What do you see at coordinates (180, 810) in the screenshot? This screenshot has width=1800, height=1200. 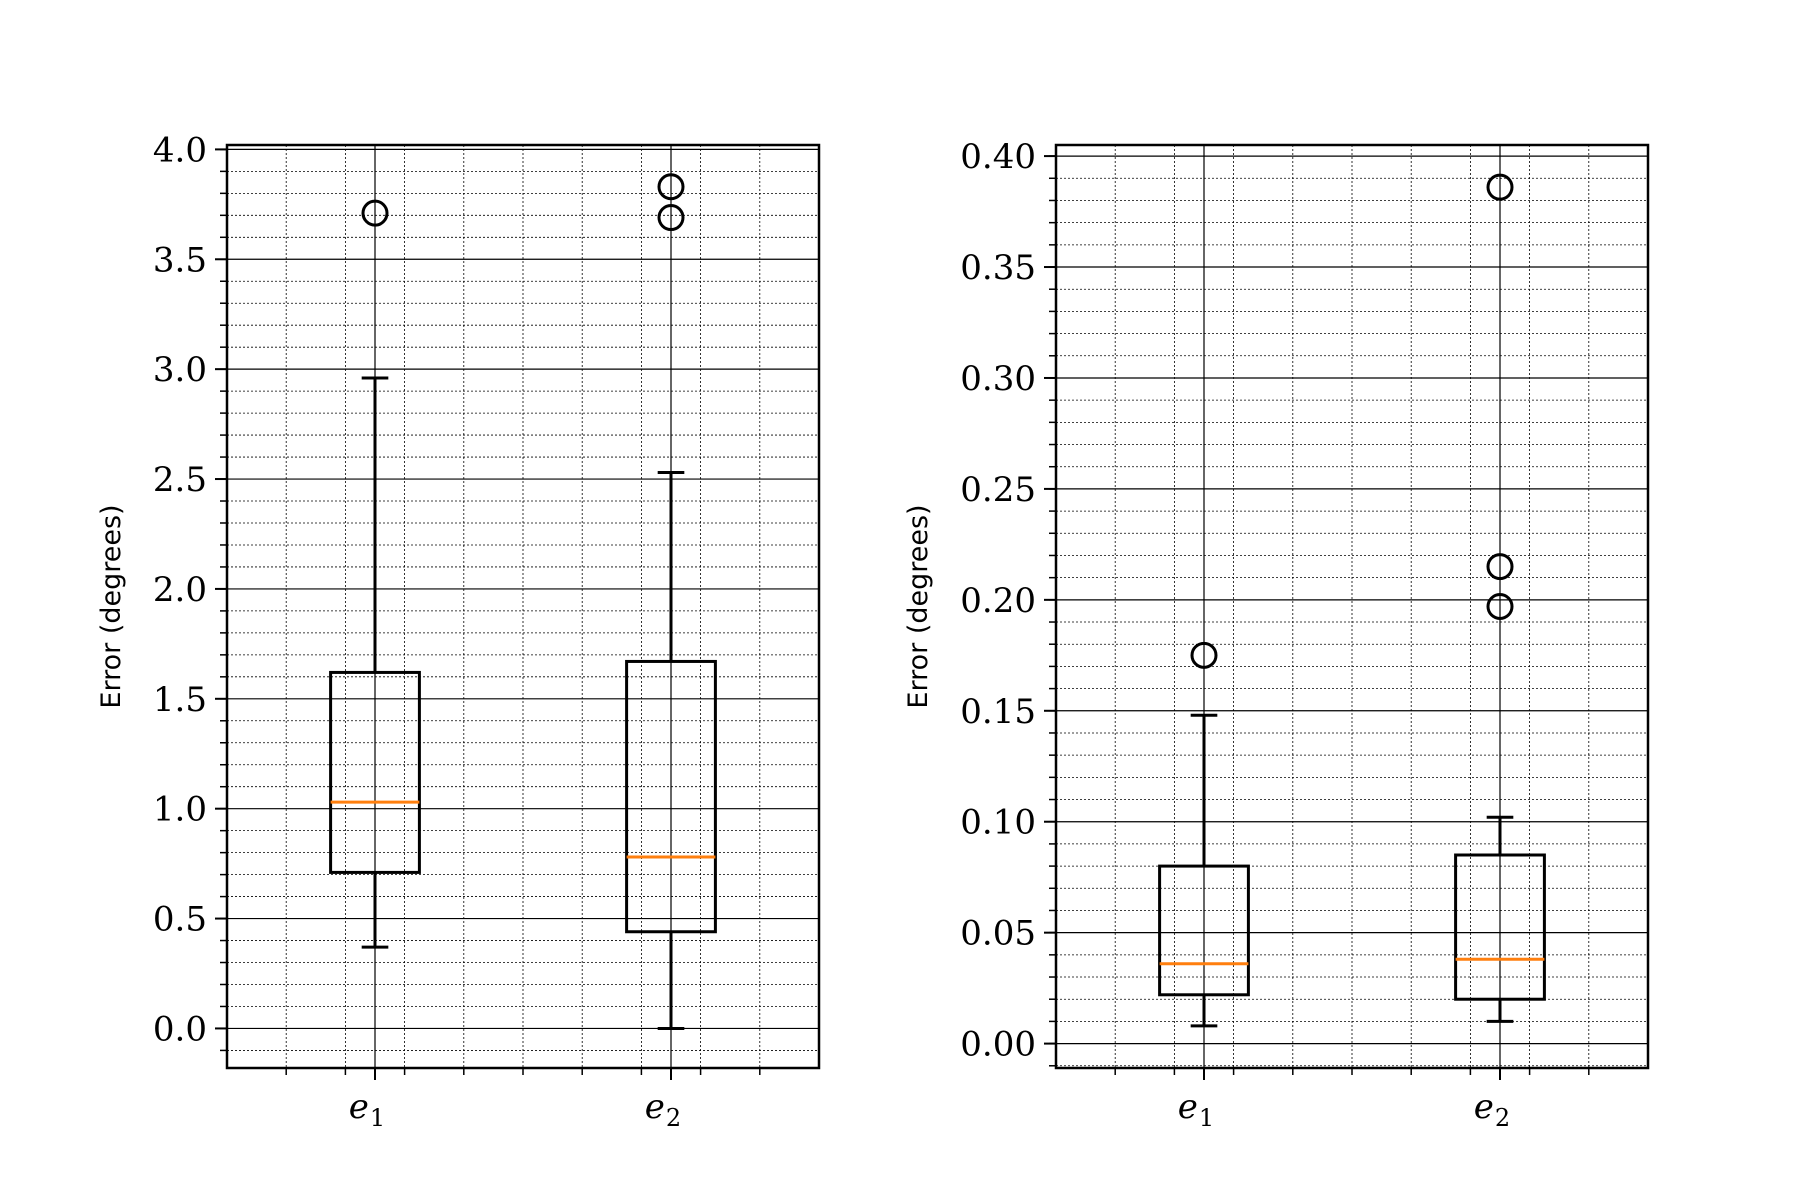 I see `y-tick-label: 1.0` at bounding box center [180, 810].